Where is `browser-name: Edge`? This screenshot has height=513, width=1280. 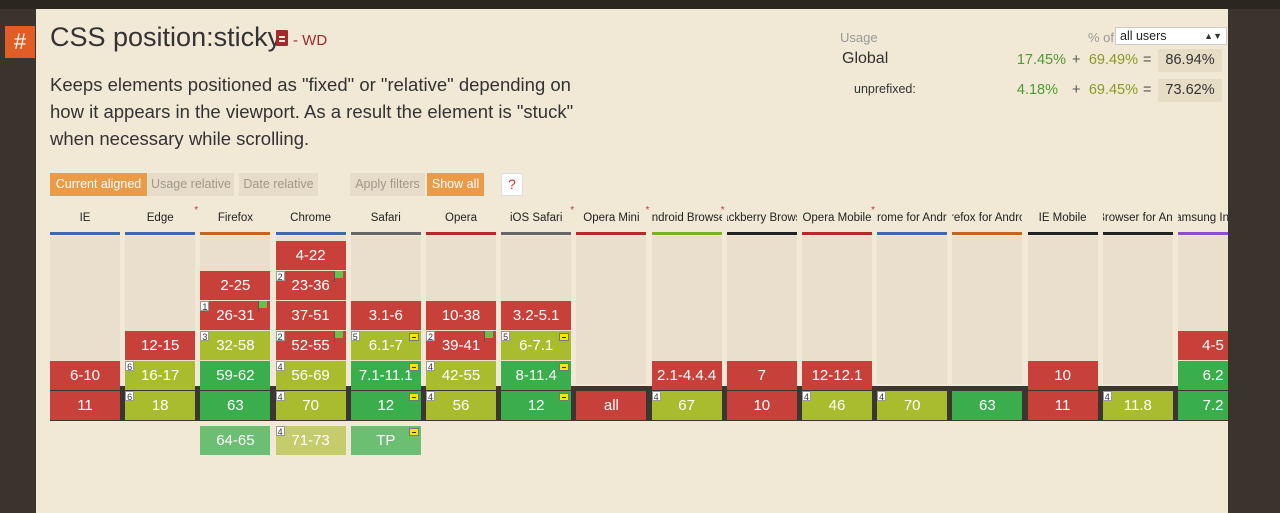
browser-name: Edge is located at coordinates (160, 217).